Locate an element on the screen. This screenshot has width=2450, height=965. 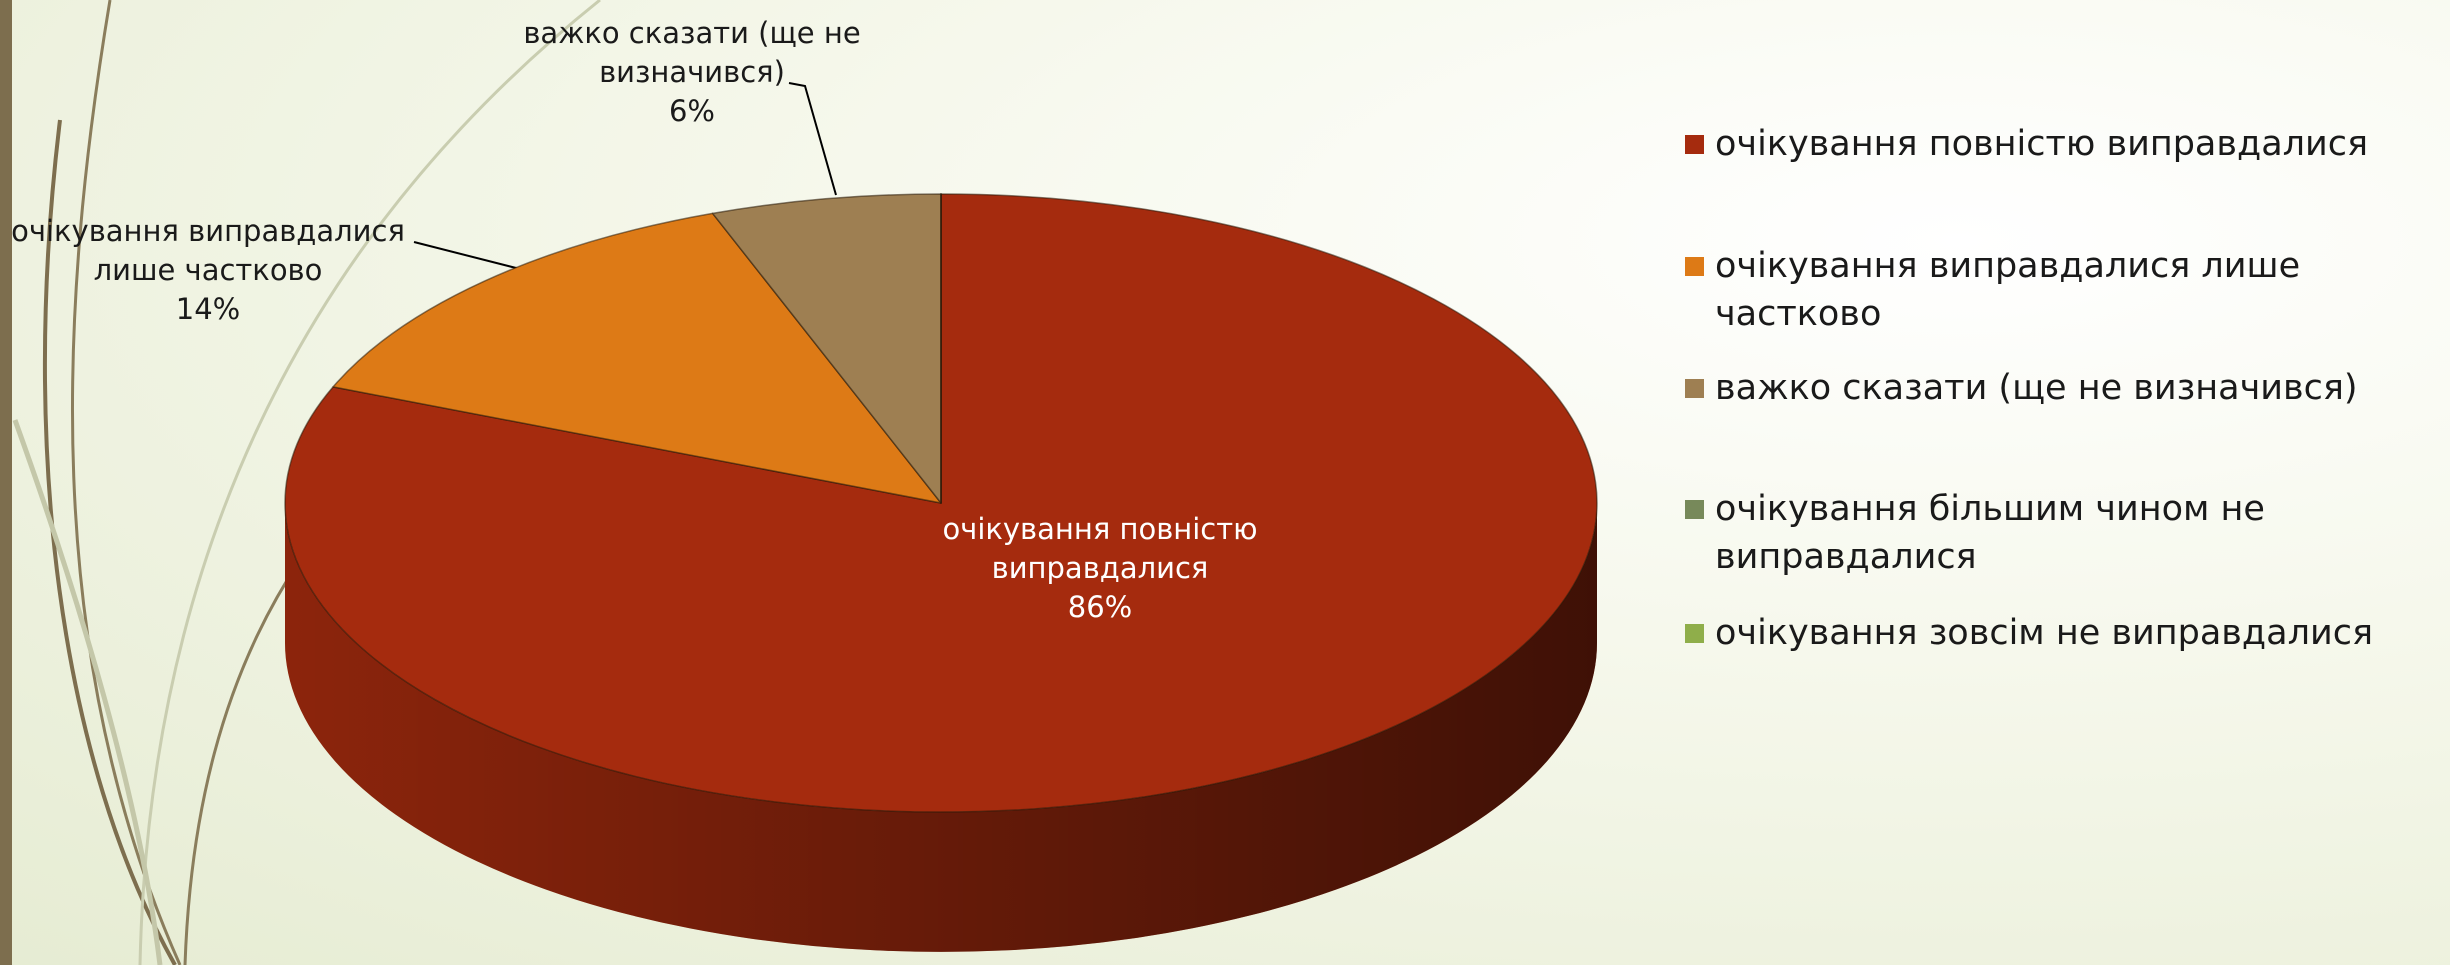
data-label: важко сказати (ще не визначився) 6% is located at coordinates (692, 72).